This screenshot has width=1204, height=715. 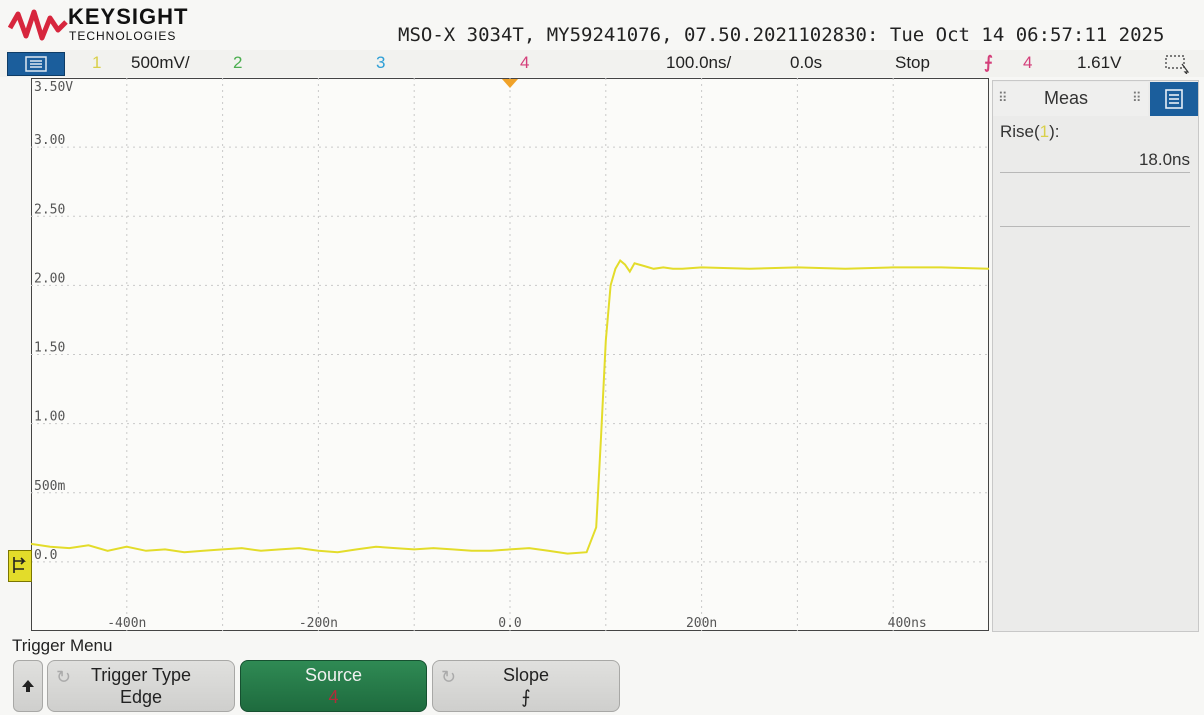 I want to click on slope-label: Slope, so click(x=526, y=675).